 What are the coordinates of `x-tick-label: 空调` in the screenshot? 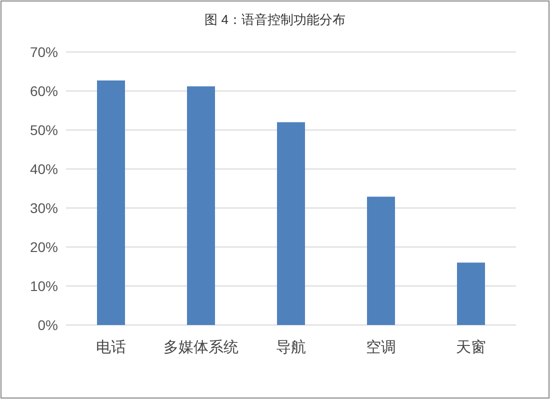 It's located at (381, 347).